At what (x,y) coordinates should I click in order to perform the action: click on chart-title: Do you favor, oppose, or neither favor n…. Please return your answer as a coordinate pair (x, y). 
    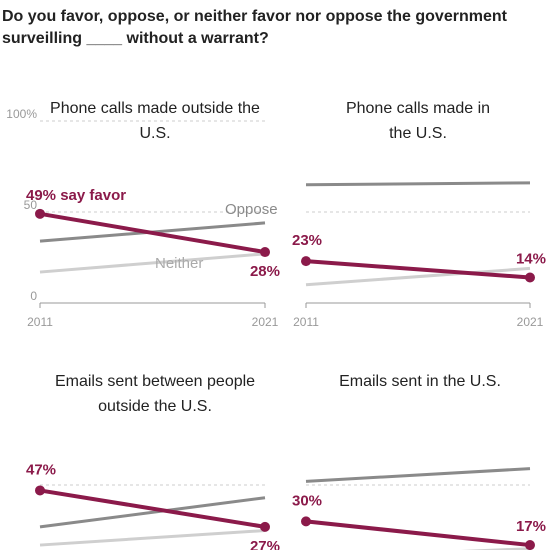
    Looking at the image, I should click on (254, 27).